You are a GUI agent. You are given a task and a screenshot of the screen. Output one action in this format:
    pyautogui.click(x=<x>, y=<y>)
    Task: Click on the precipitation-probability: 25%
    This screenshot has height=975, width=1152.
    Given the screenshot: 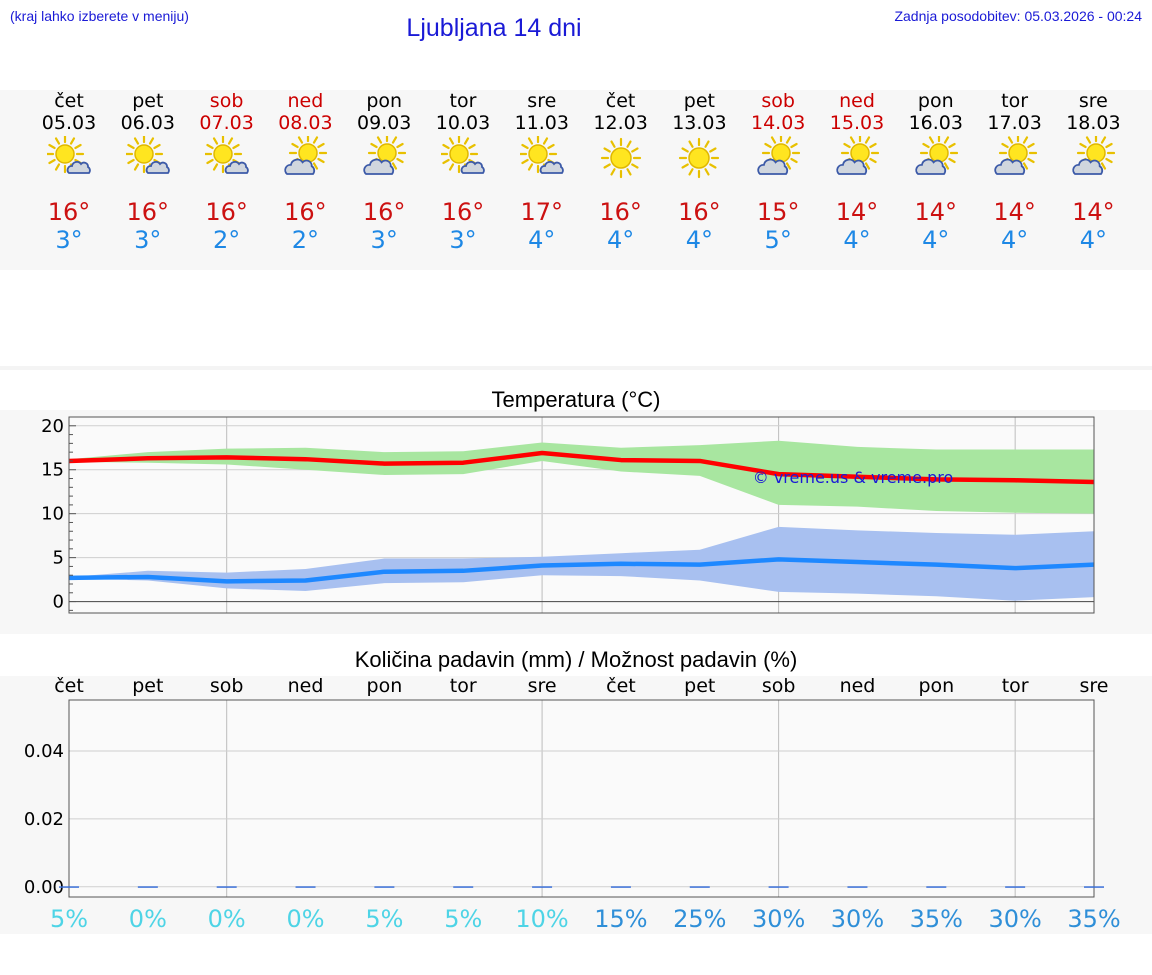 What is the action you would take?
    pyautogui.click(x=699, y=919)
    